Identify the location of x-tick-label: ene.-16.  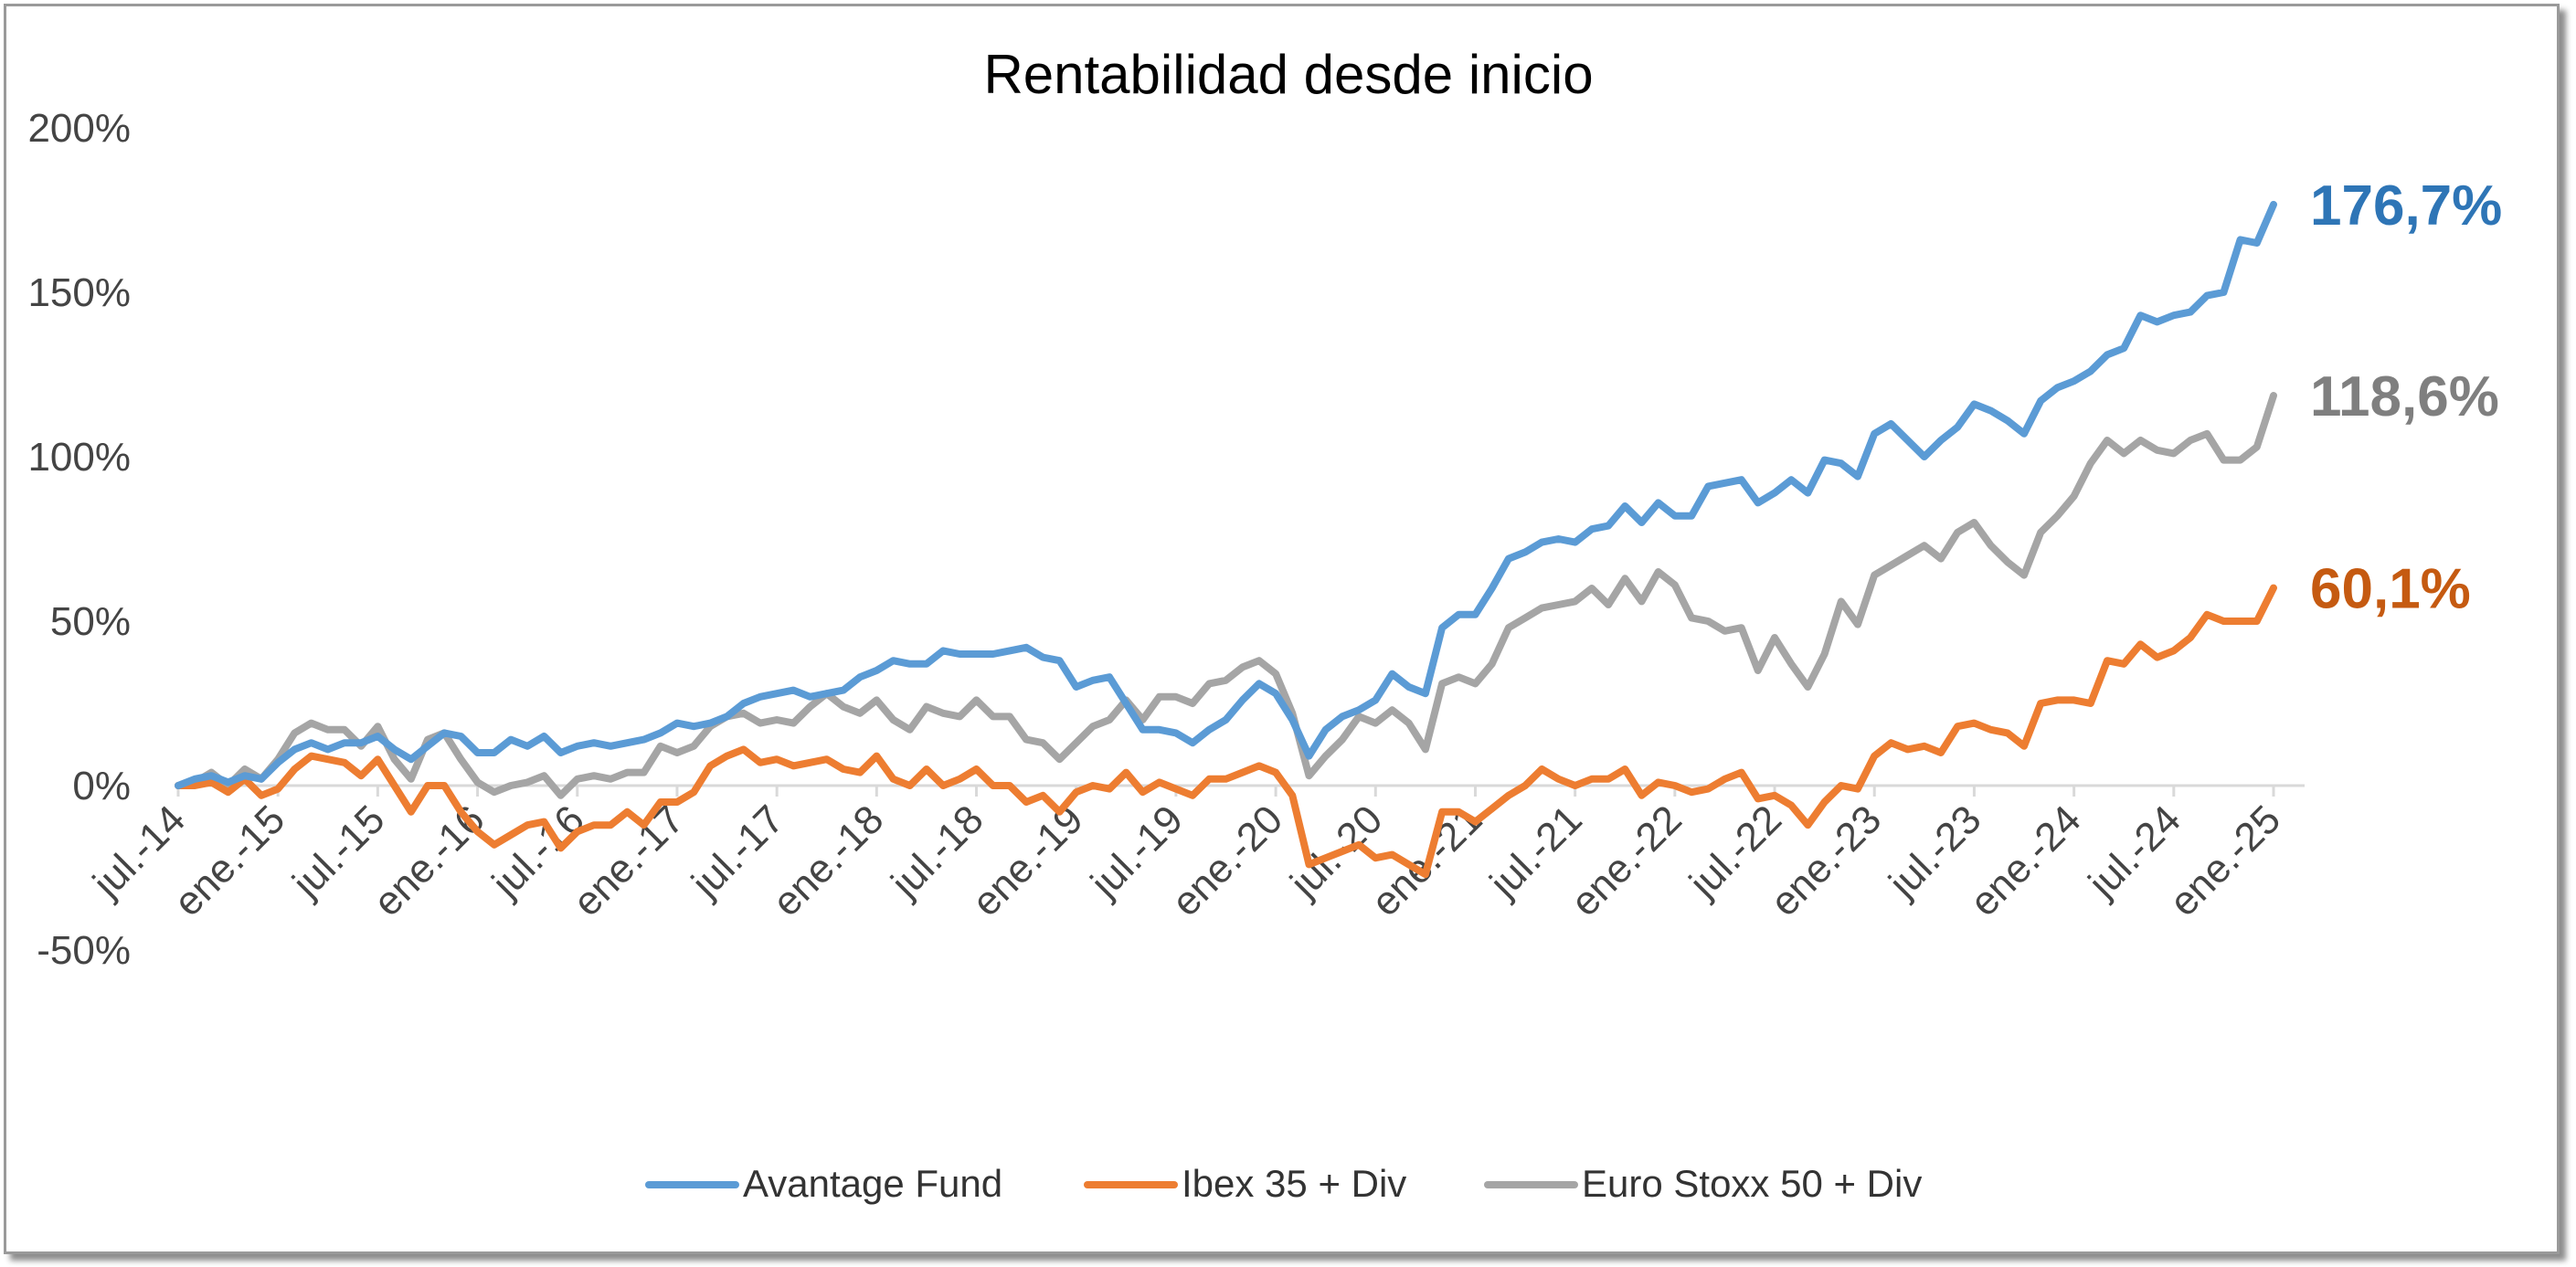
(429, 860).